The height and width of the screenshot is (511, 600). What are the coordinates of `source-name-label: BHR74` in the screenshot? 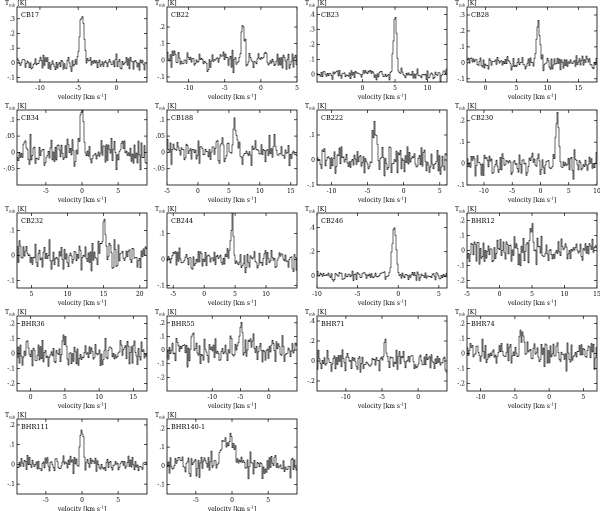 It's located at (483, 324).